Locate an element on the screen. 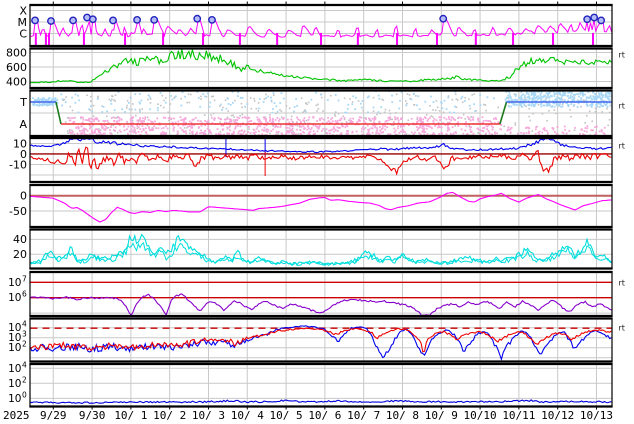 The width and height of the screenshot is (634, 424). x-tick-label: 10/10 is located at coordinates (480, 415).